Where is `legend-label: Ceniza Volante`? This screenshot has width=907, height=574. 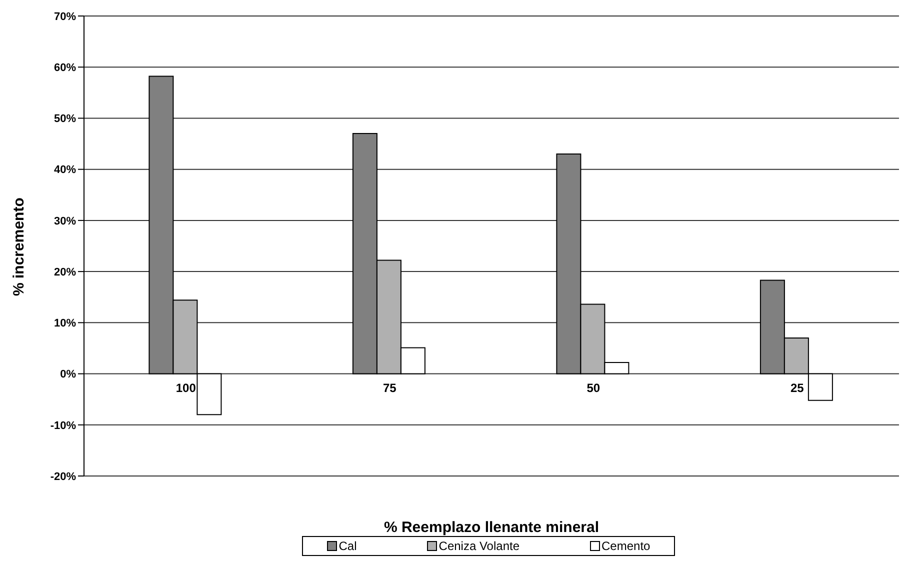
legend-label: Ceniza Volante is located at coordinates (479, 546).